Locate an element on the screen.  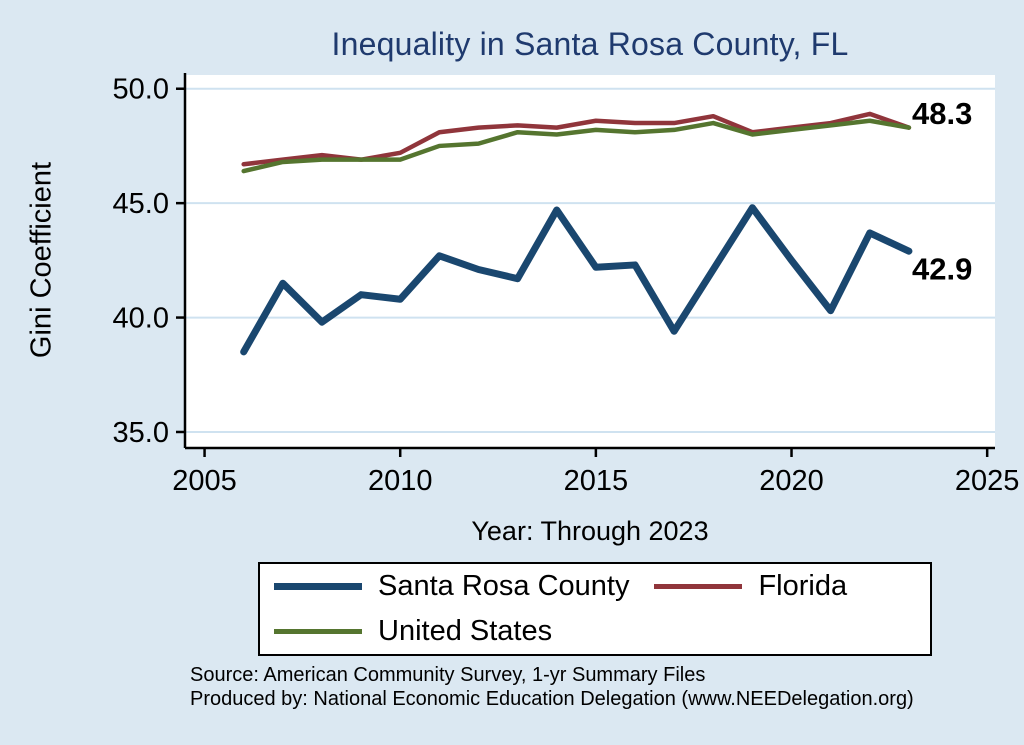
y-tick-label: 35.0 is located at coordinates (141, 433).